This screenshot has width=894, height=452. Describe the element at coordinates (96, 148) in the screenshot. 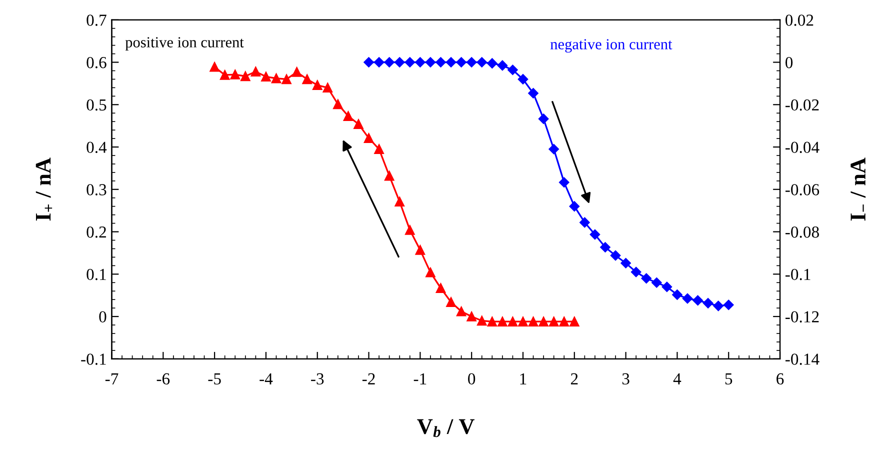

I see `y-tick-label: 0.4` at that location.